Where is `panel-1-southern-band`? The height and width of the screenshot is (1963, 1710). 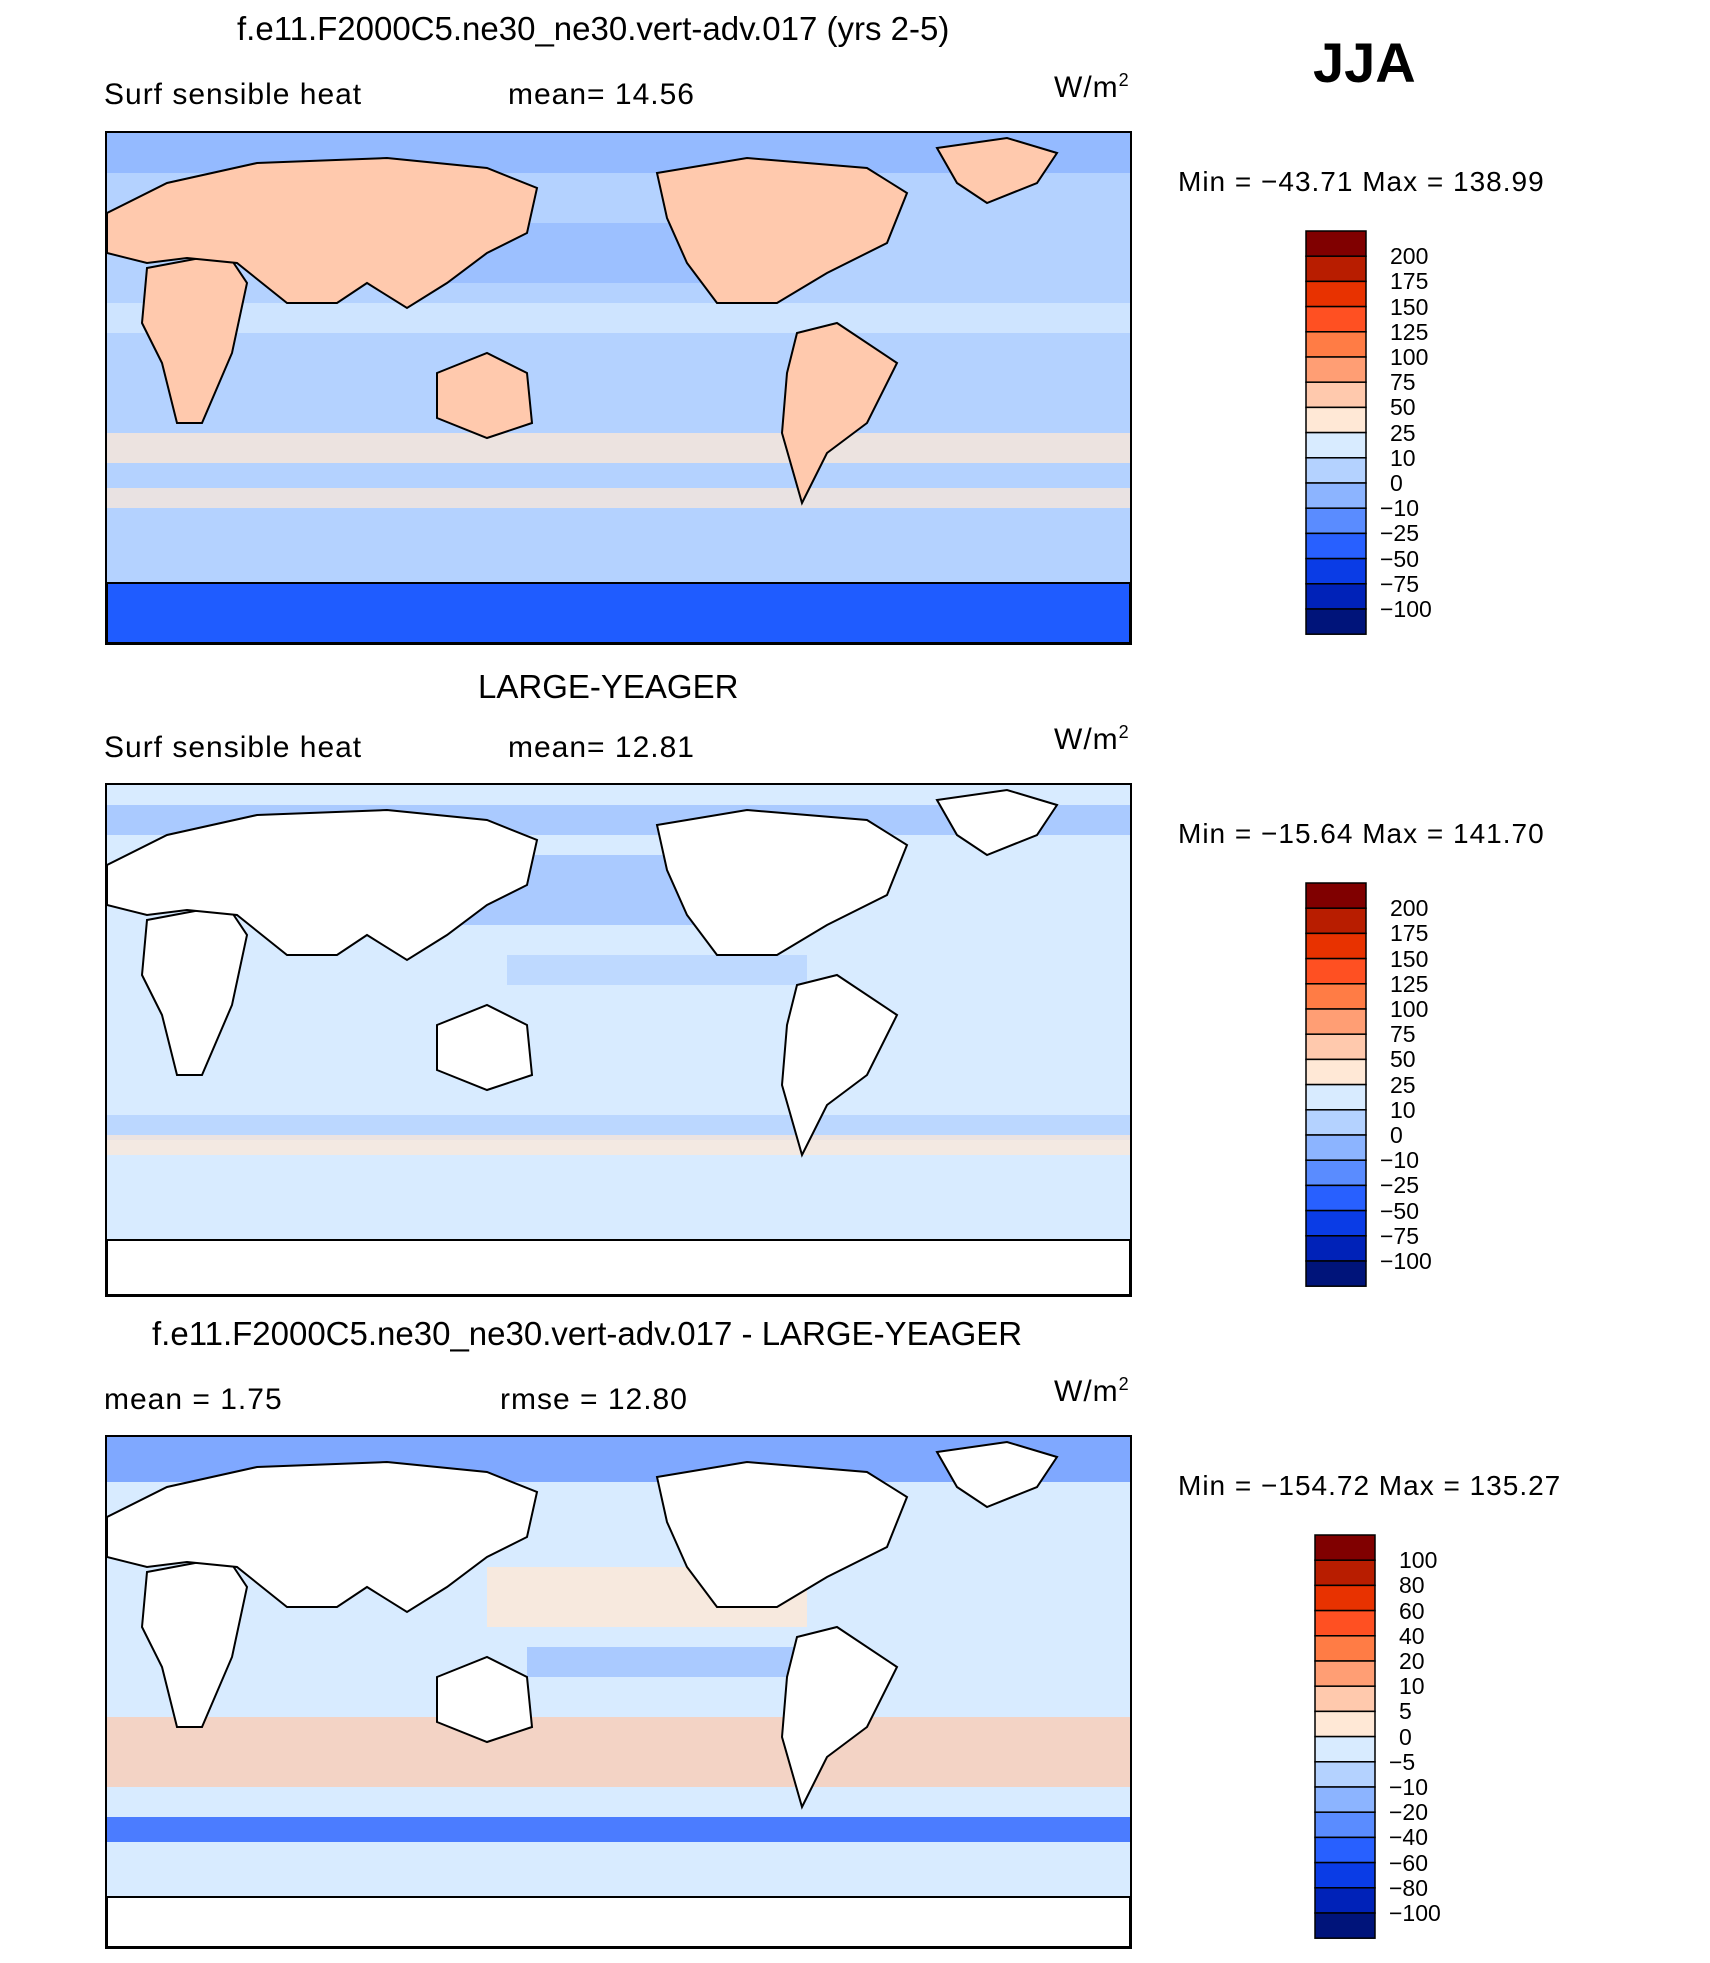
panel-1-southern-band is located at coordinates (618, 448).